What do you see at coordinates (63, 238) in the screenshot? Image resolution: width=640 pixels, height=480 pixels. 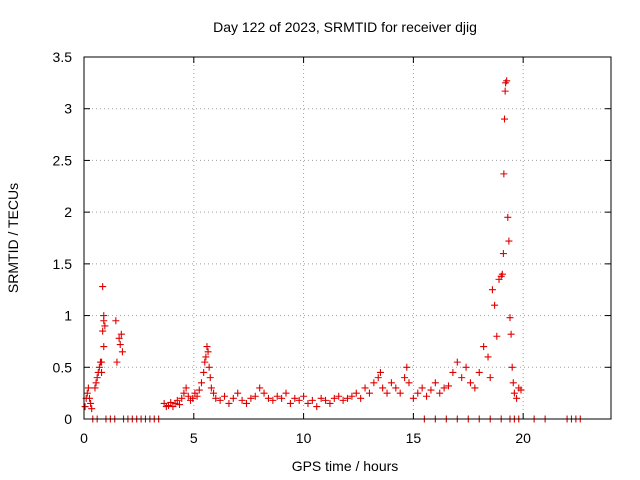 I see `y-tick-labels: 0 0.5 1 1.5 2 2.5 3 3.5` at bounding box center [63, 238].